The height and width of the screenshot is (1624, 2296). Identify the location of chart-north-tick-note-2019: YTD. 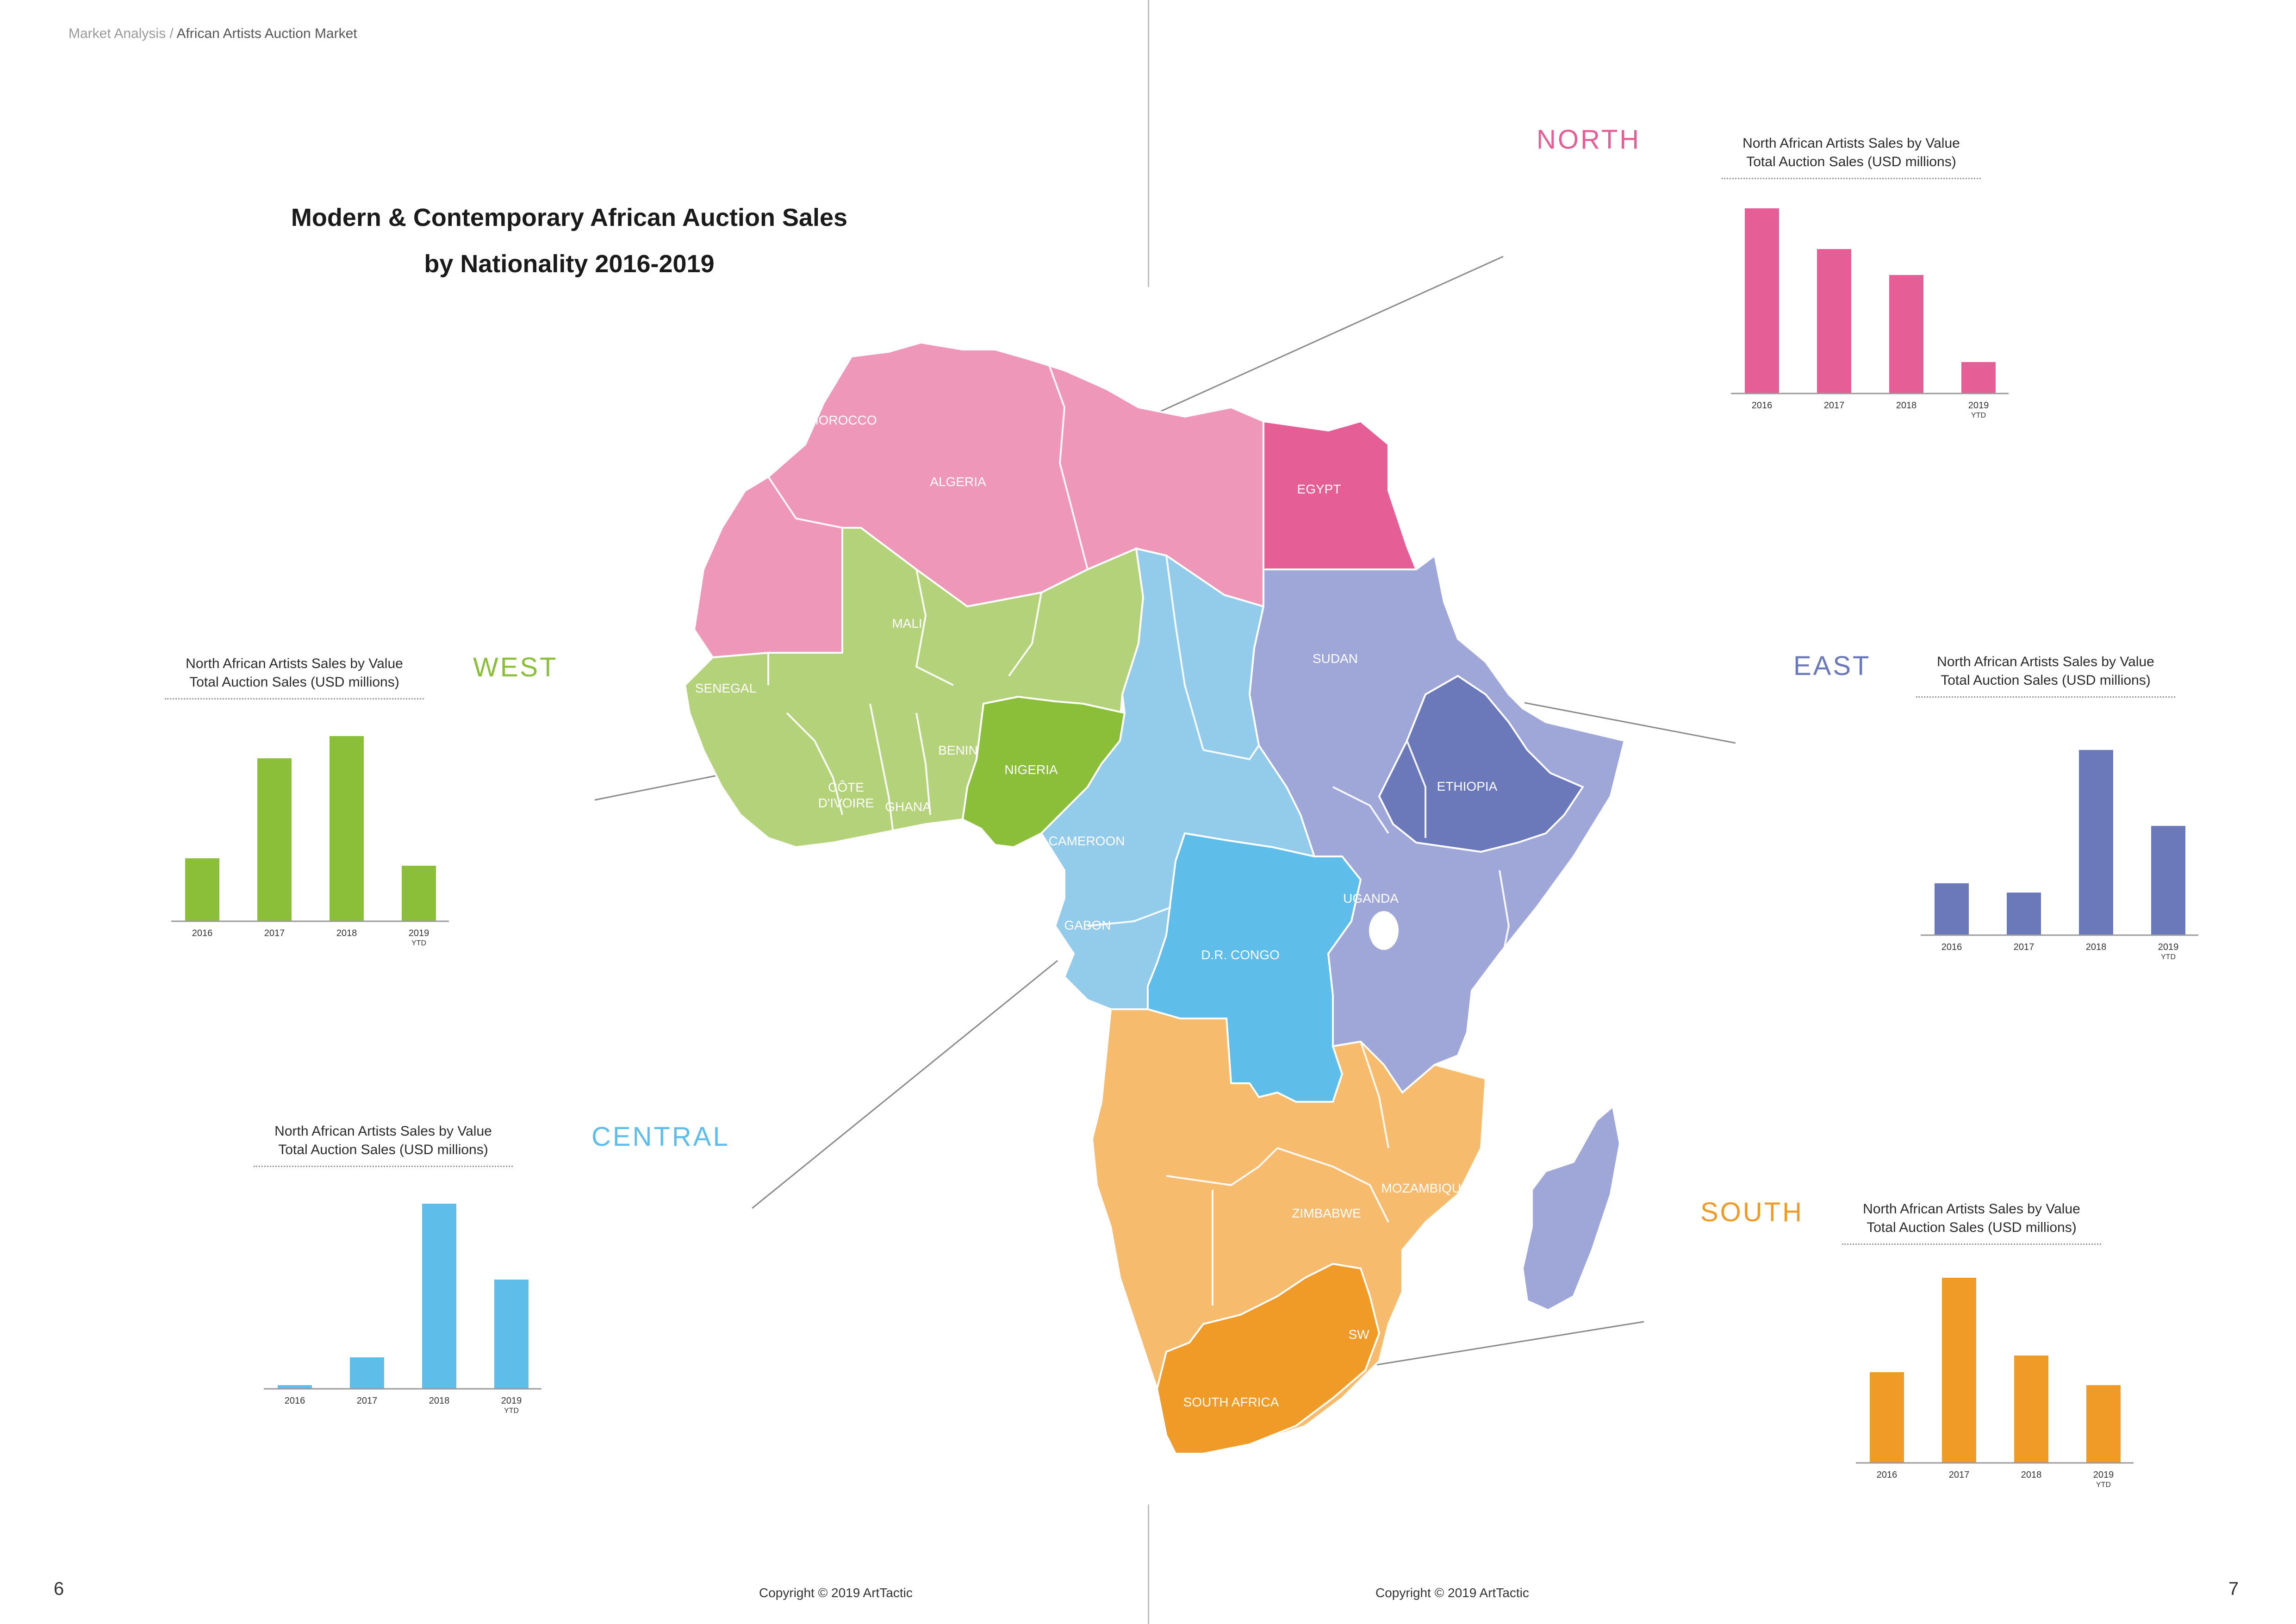
(1978, 415).